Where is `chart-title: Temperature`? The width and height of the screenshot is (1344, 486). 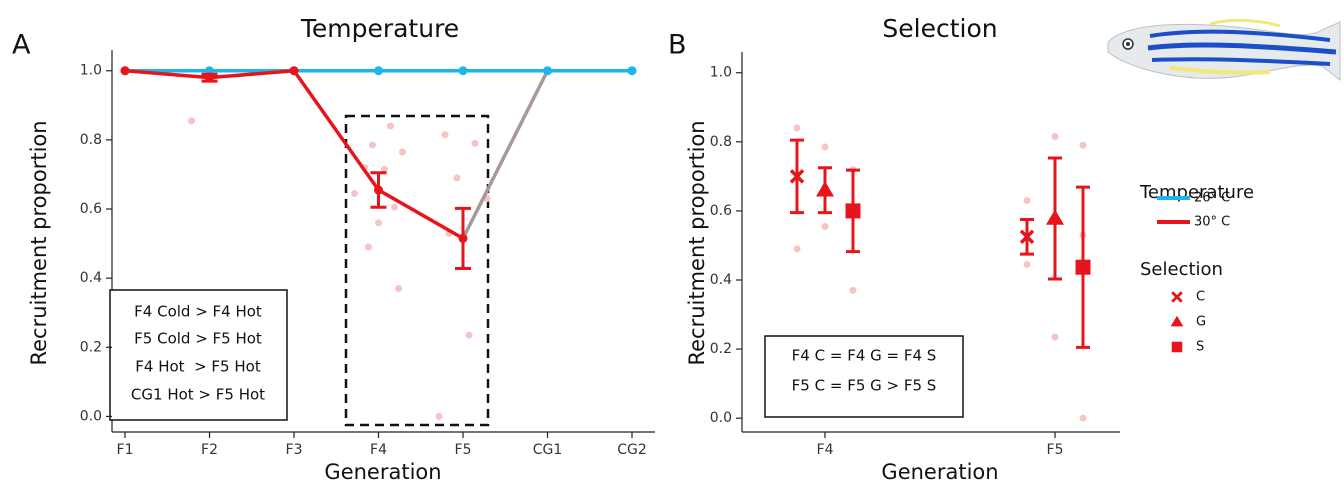
chart-title: Temperature is located at coordinates (379, 28).